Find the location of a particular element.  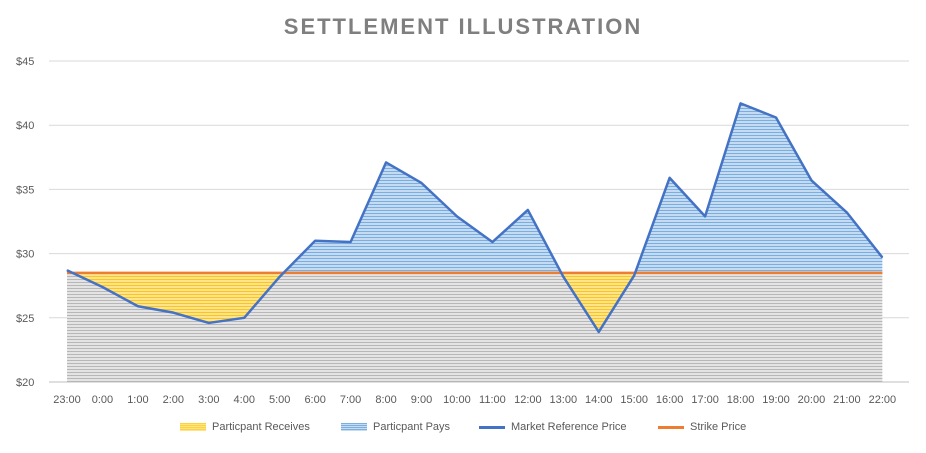

area-participant-receives is located at coordinates (475, 302).